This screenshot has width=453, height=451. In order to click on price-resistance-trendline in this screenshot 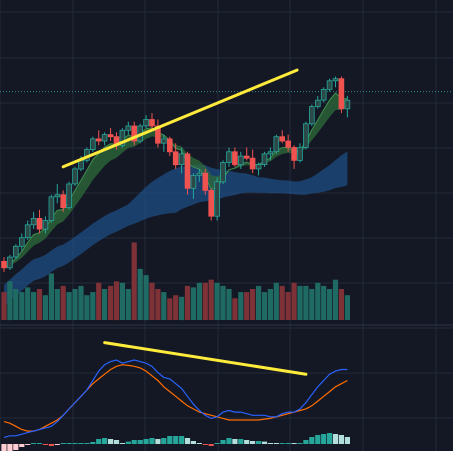, I will do `click(180, 118)`.